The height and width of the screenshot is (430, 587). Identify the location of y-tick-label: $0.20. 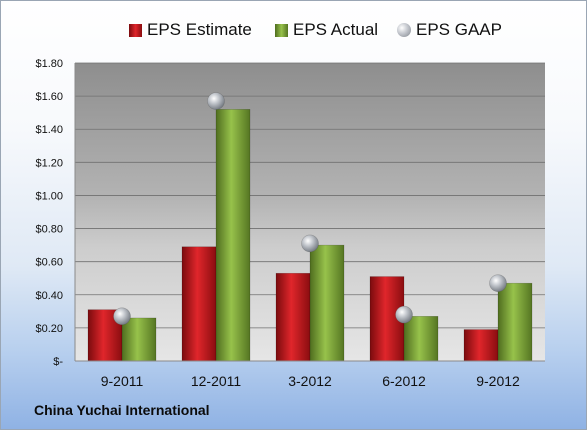
(49, 329).